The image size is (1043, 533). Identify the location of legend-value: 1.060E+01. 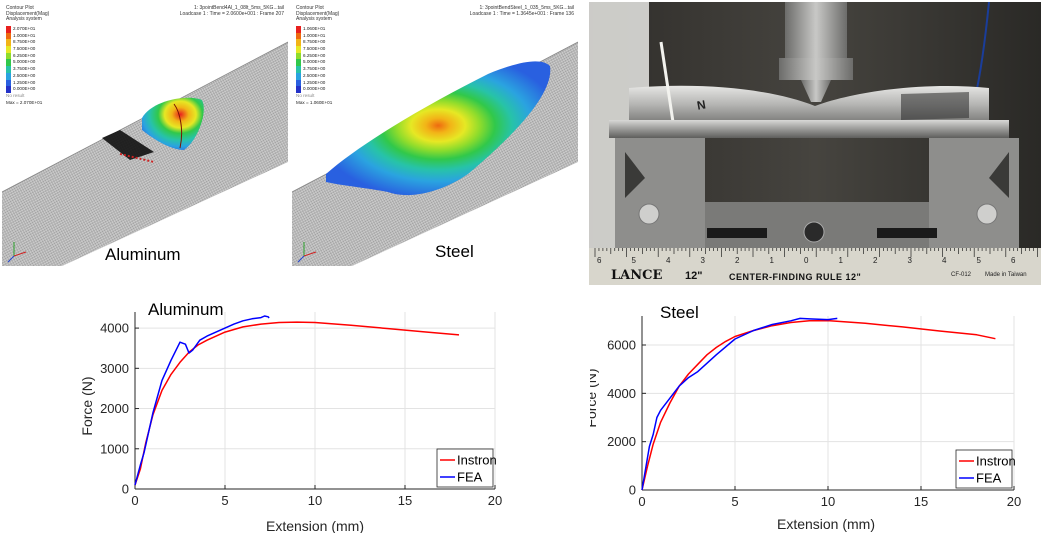
(314, 28).